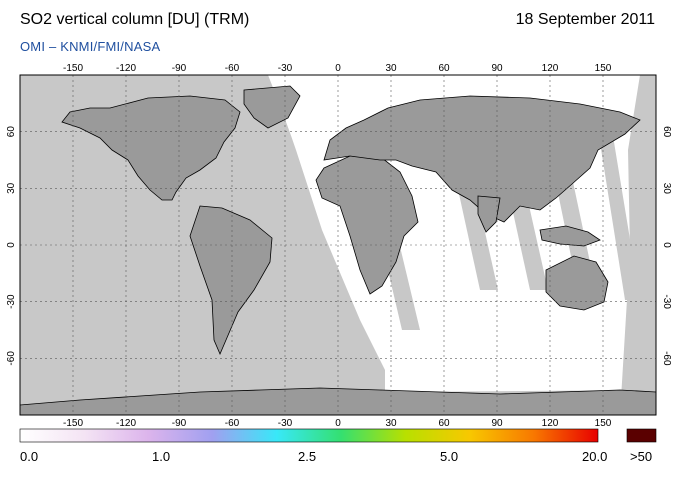  What do you see at coordinates (585, 19) in the screenshot?
I see `map-date: 18 September 2011` at bounding box center [585, 19].